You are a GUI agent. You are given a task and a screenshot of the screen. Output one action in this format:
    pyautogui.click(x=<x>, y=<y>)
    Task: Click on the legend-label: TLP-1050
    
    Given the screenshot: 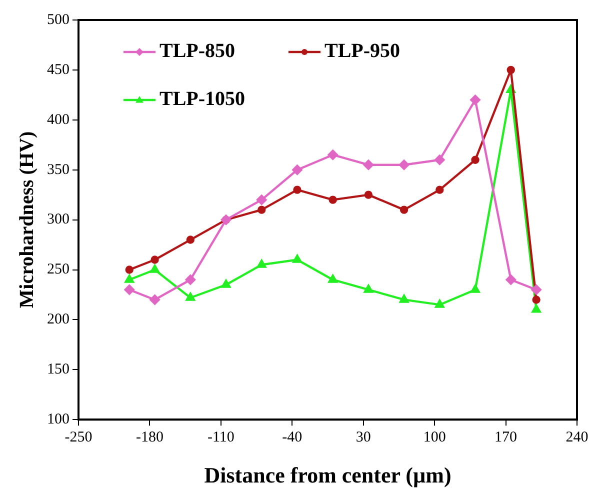 What is the action you would take?
    pyautogui.click(x=203, y=99)
    